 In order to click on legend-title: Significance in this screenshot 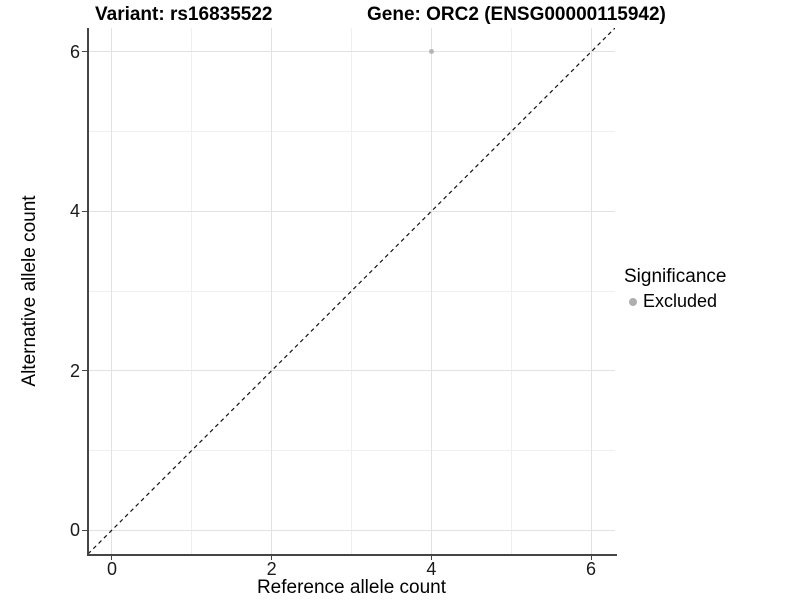, I will do `click(675, 276)`.